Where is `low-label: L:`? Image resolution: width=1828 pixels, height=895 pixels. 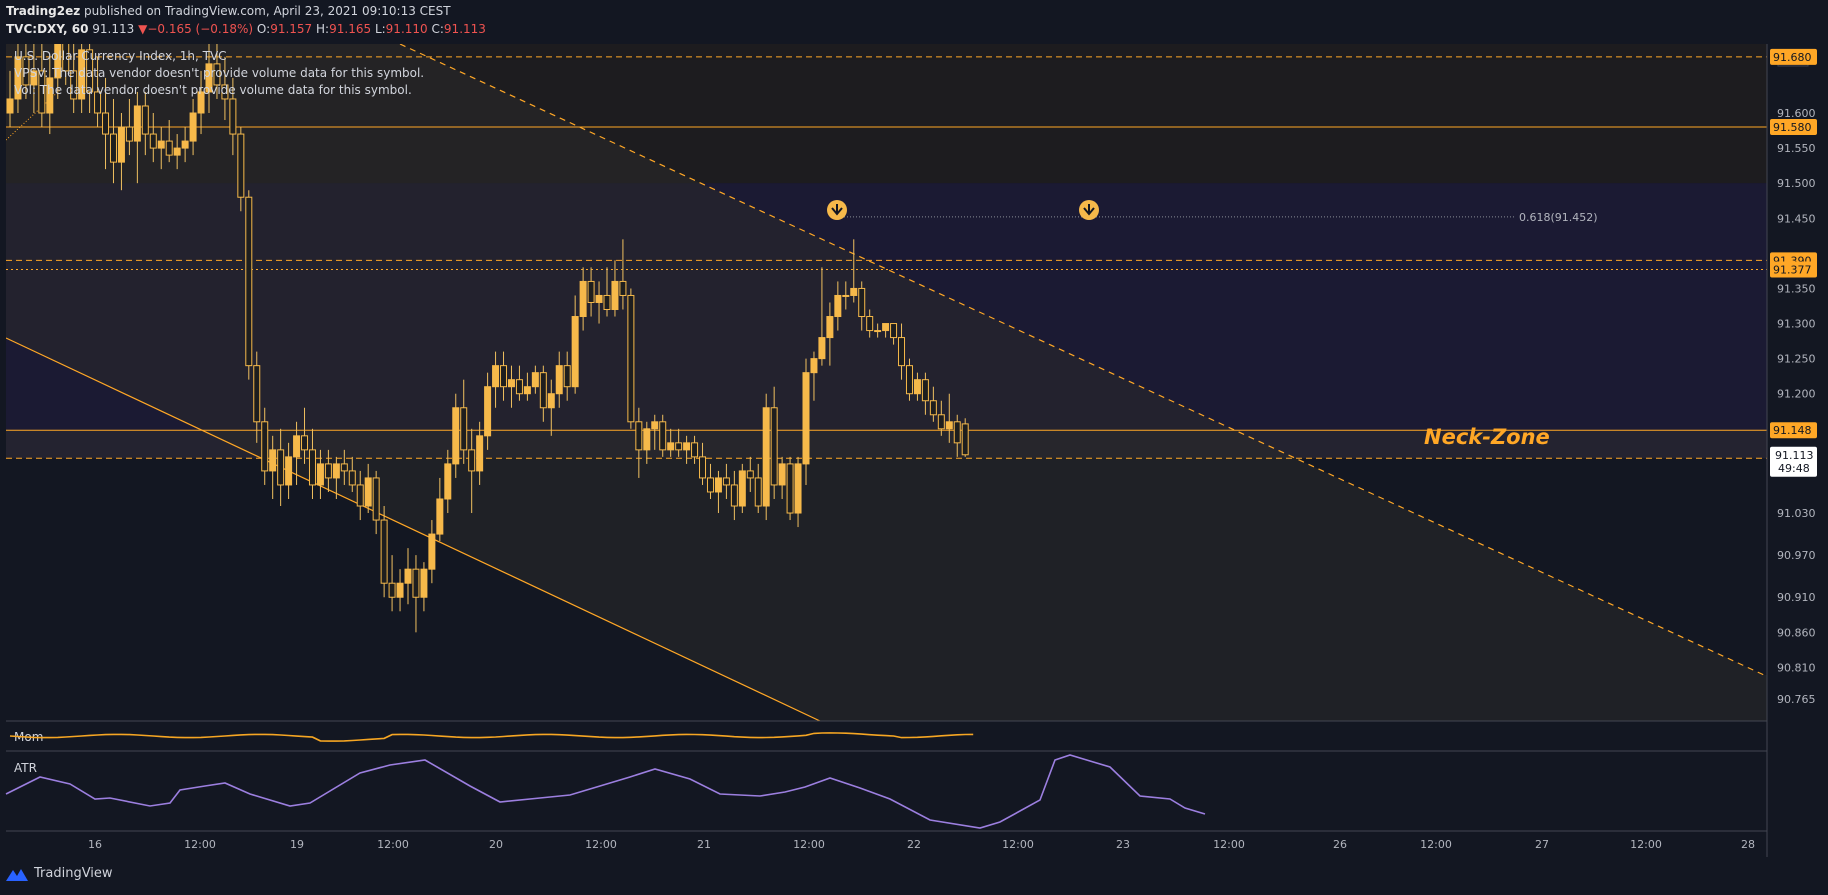 low-label: L: is located at coordinates (380, 29).